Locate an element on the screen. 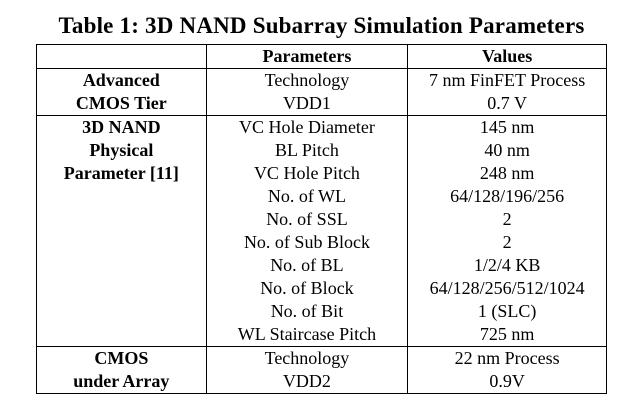 Image resolution: width=643 pixels, height=417 pixels. param-cell: VDD2 is located at coordinates (307, 382).